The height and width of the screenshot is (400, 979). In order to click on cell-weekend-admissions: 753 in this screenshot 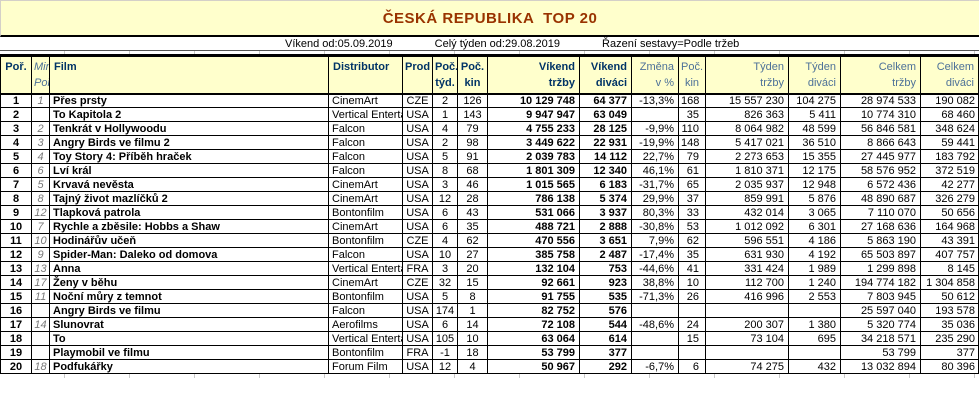, I will do `click(605, 268)`.